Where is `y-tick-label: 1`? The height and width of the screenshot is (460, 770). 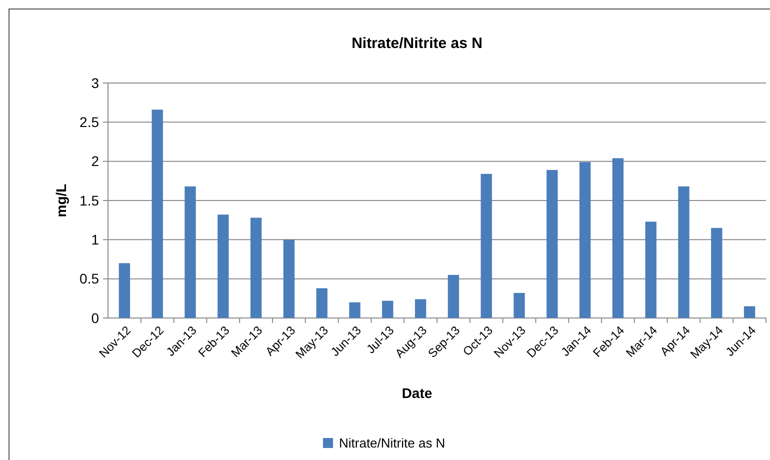
y-tick-label: 1 is located at coordinates (95, 240).